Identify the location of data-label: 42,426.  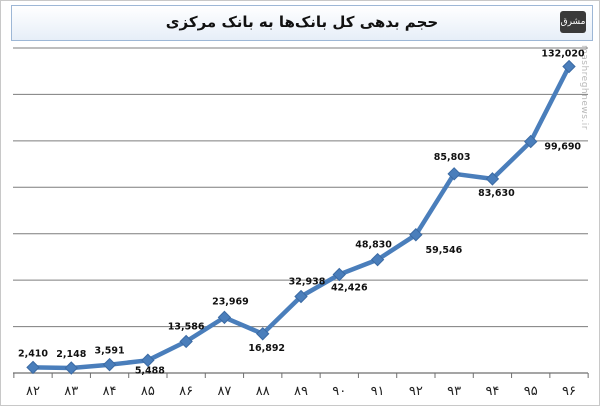
(349, 288).